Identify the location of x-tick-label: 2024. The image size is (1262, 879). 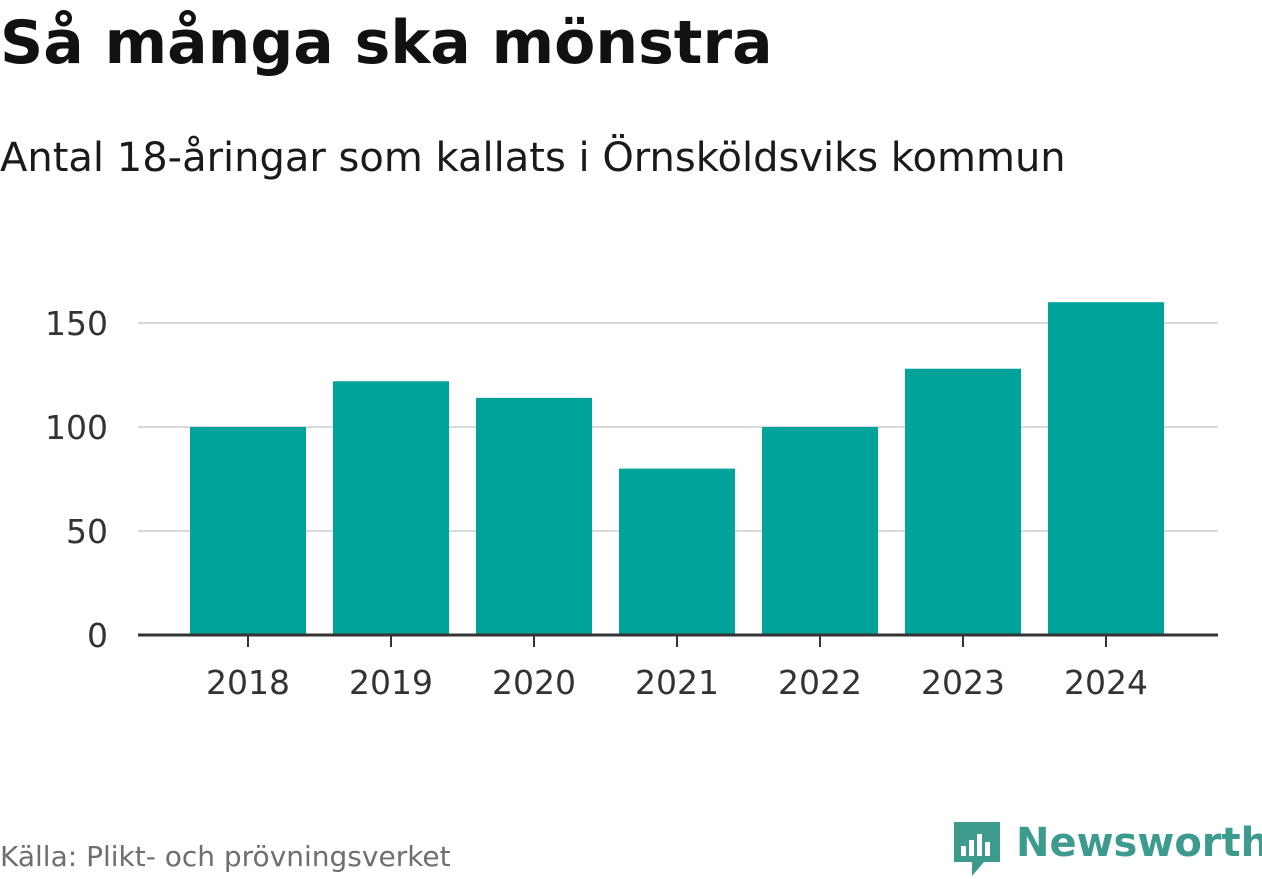
(1106, 682).